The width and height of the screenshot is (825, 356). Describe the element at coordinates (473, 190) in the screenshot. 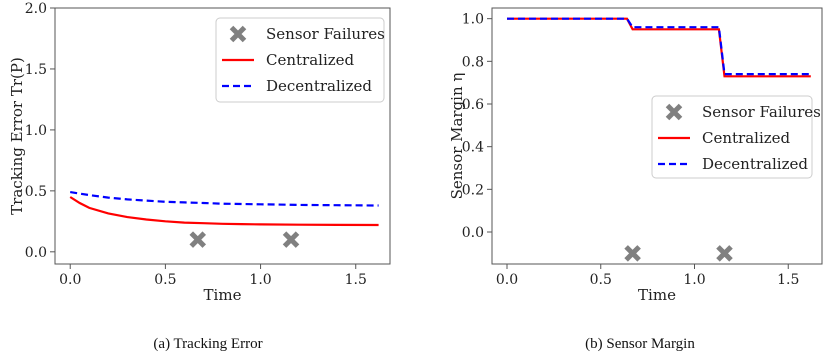

I see `y-tick-label: 0.2` at that location.